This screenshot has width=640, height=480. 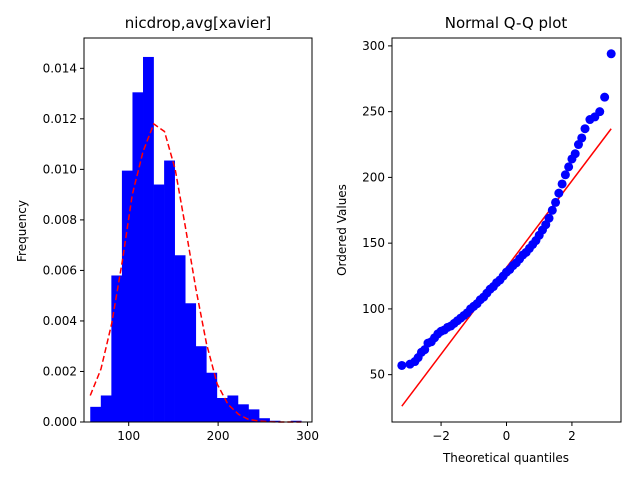 What do you see at coordinates (505, 458) in the screenshot?
I see `qq-plot-x-axis-label: Theoretical quantiles` at bounding box center [505, 458].